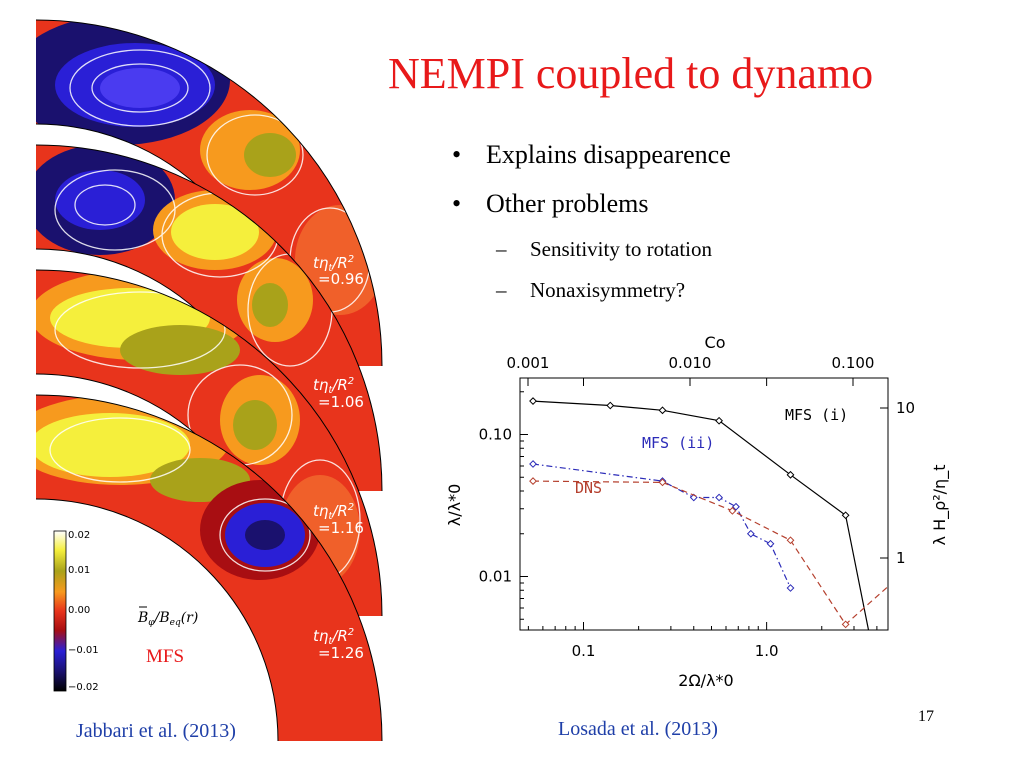 The image size is (1024, 768). Describe the element at coordinates (853, 363) in the screenshot. I see `x2-tick-label: 0.100` at that location.